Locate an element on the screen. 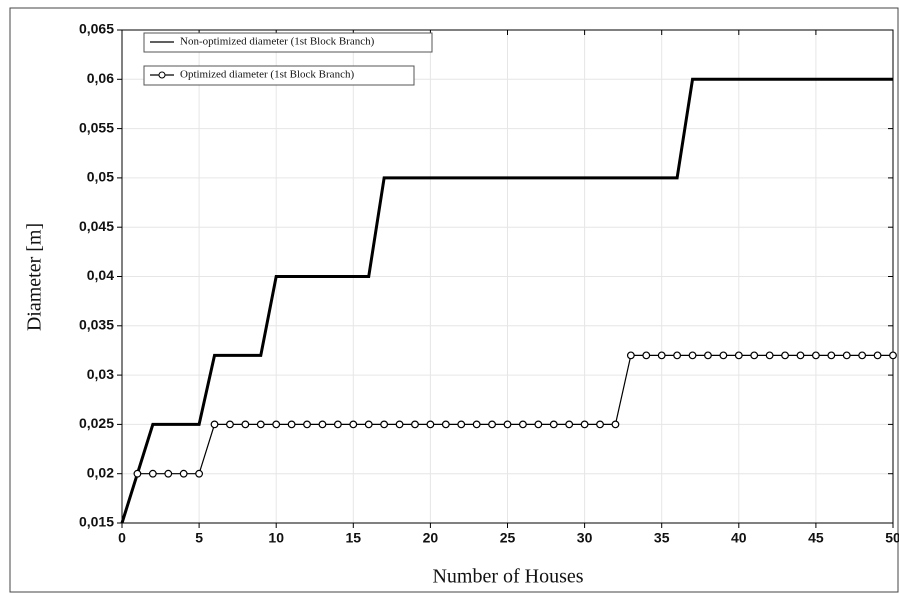 This screenshot has height=593, width=899. y-tick-label: 0,015 is located at coordinates (96, 522).